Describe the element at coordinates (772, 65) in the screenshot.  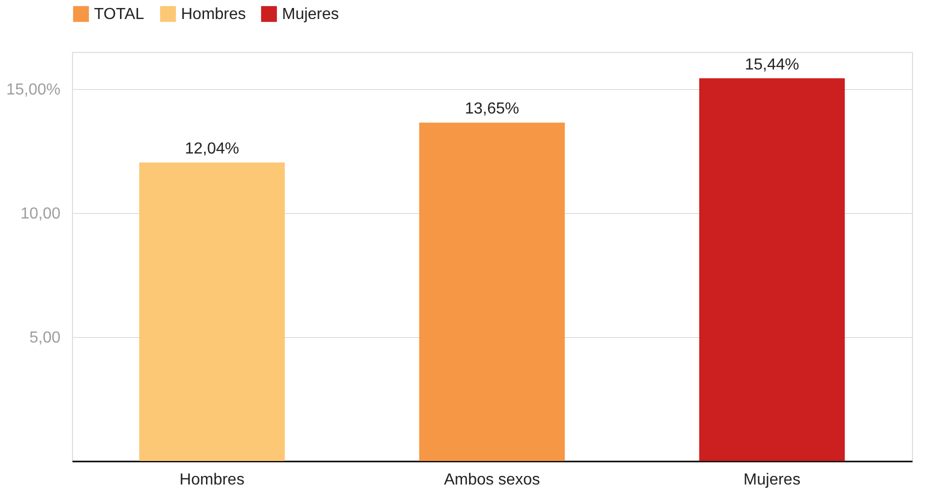
I see `data-label: 15,44%` at that location.